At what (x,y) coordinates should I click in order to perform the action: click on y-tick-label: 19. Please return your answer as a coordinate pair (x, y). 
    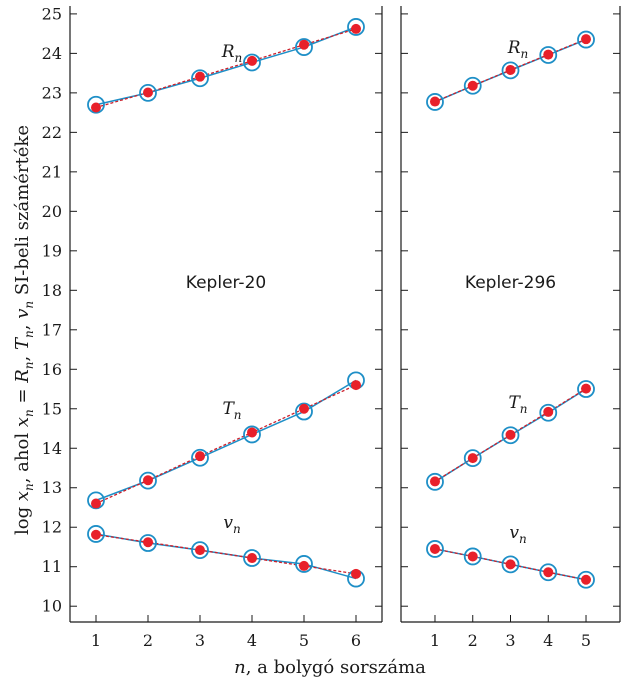
    Looking at the image, I should click on (52, 250).